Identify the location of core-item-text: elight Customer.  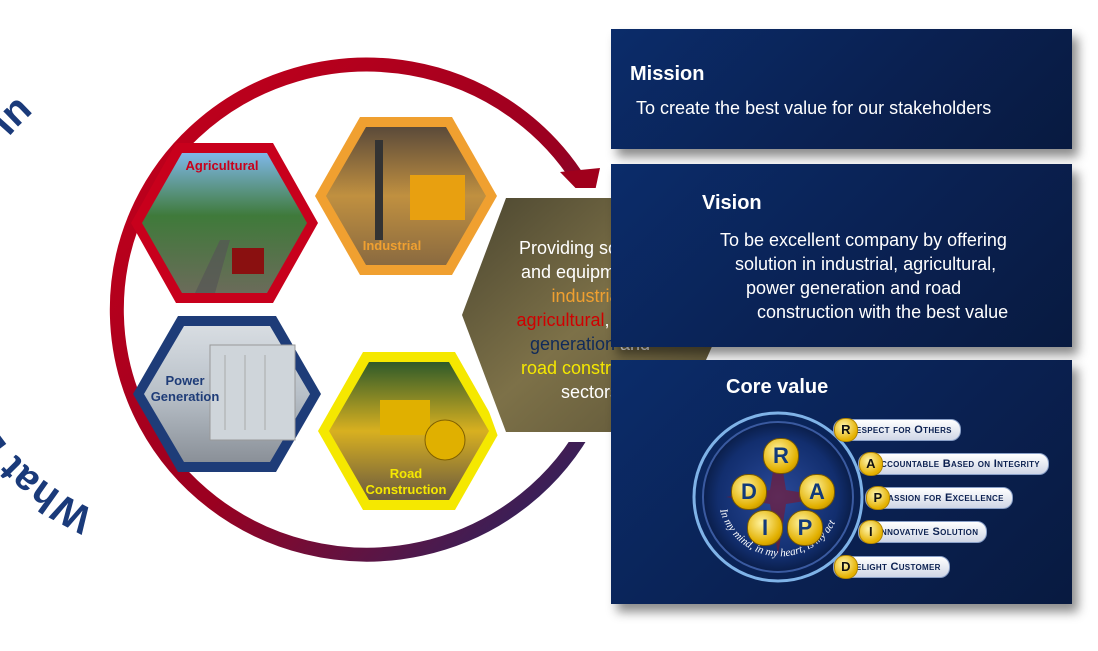
(898, 567).